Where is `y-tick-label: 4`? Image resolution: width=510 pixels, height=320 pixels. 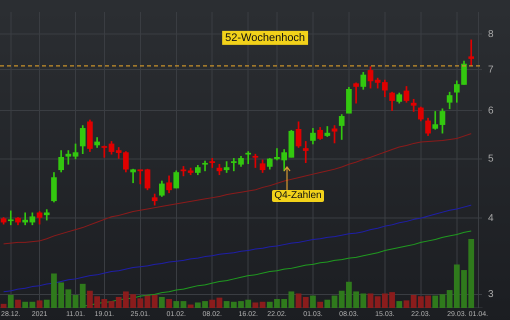
y-tick-label: 4 is located at coordinates (491, 218).